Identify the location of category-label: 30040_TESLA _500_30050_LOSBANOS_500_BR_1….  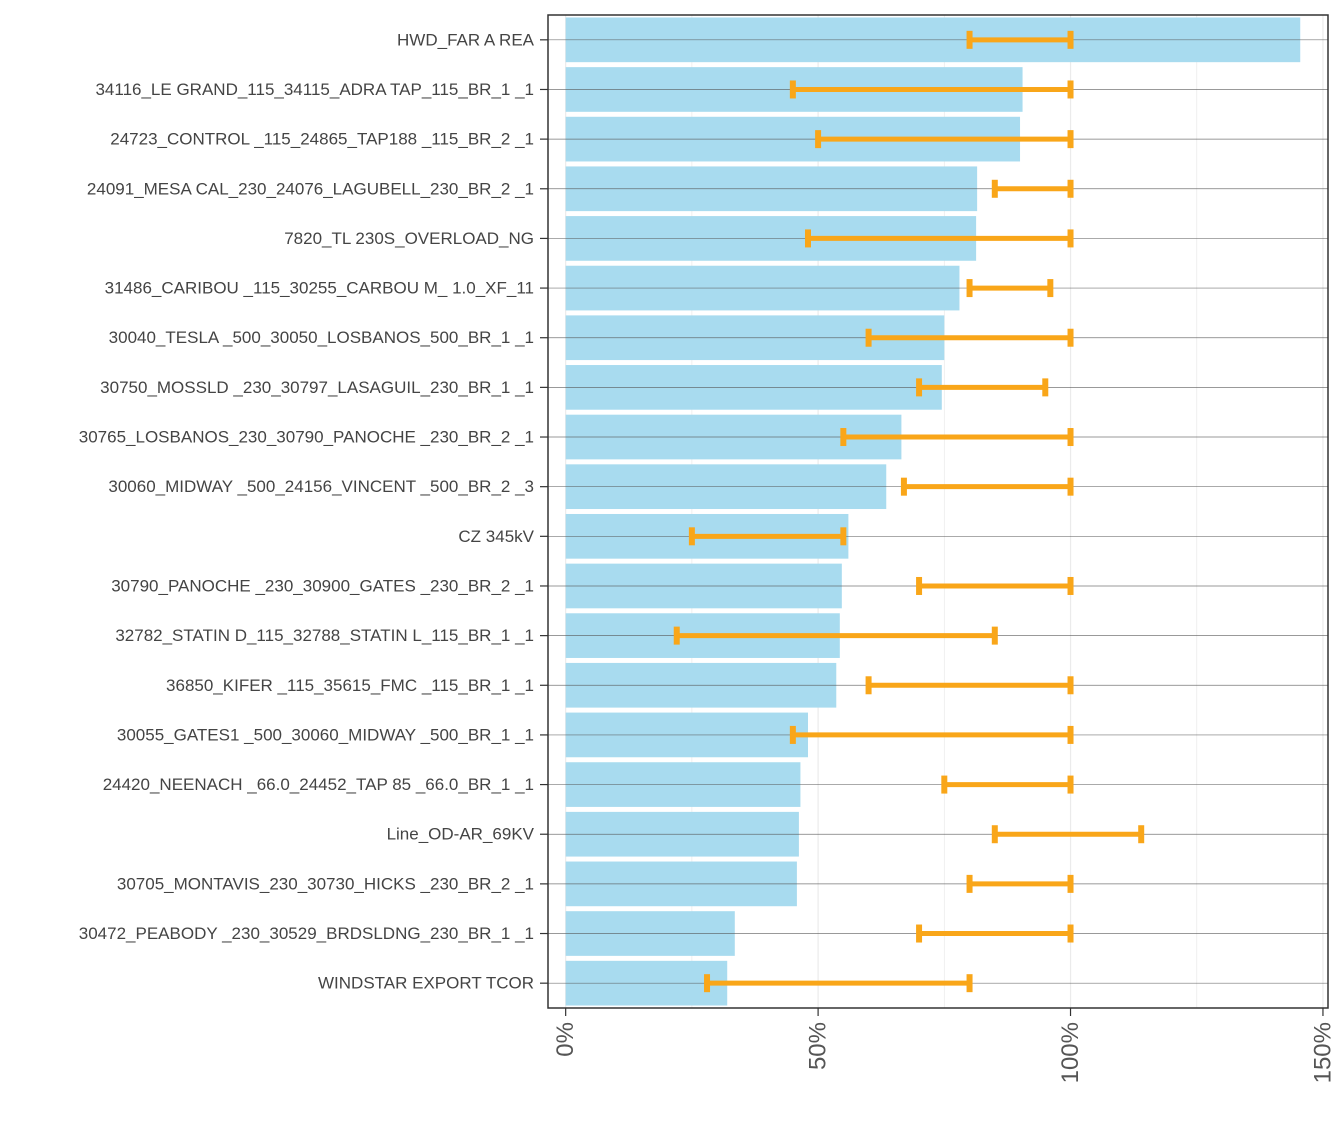
(321, 337).